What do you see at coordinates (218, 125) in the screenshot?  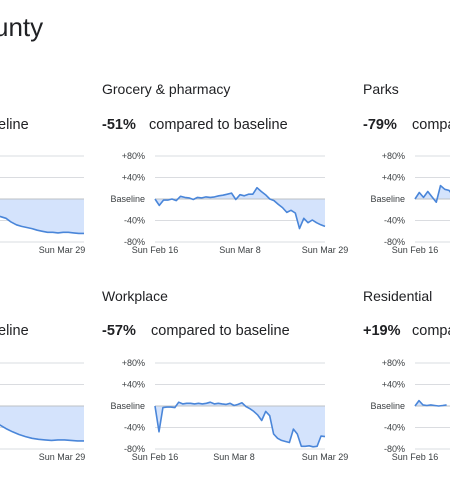 I see `grocery-pharmacy-comparison: compared to baseline` at bounding box center [218, 125].